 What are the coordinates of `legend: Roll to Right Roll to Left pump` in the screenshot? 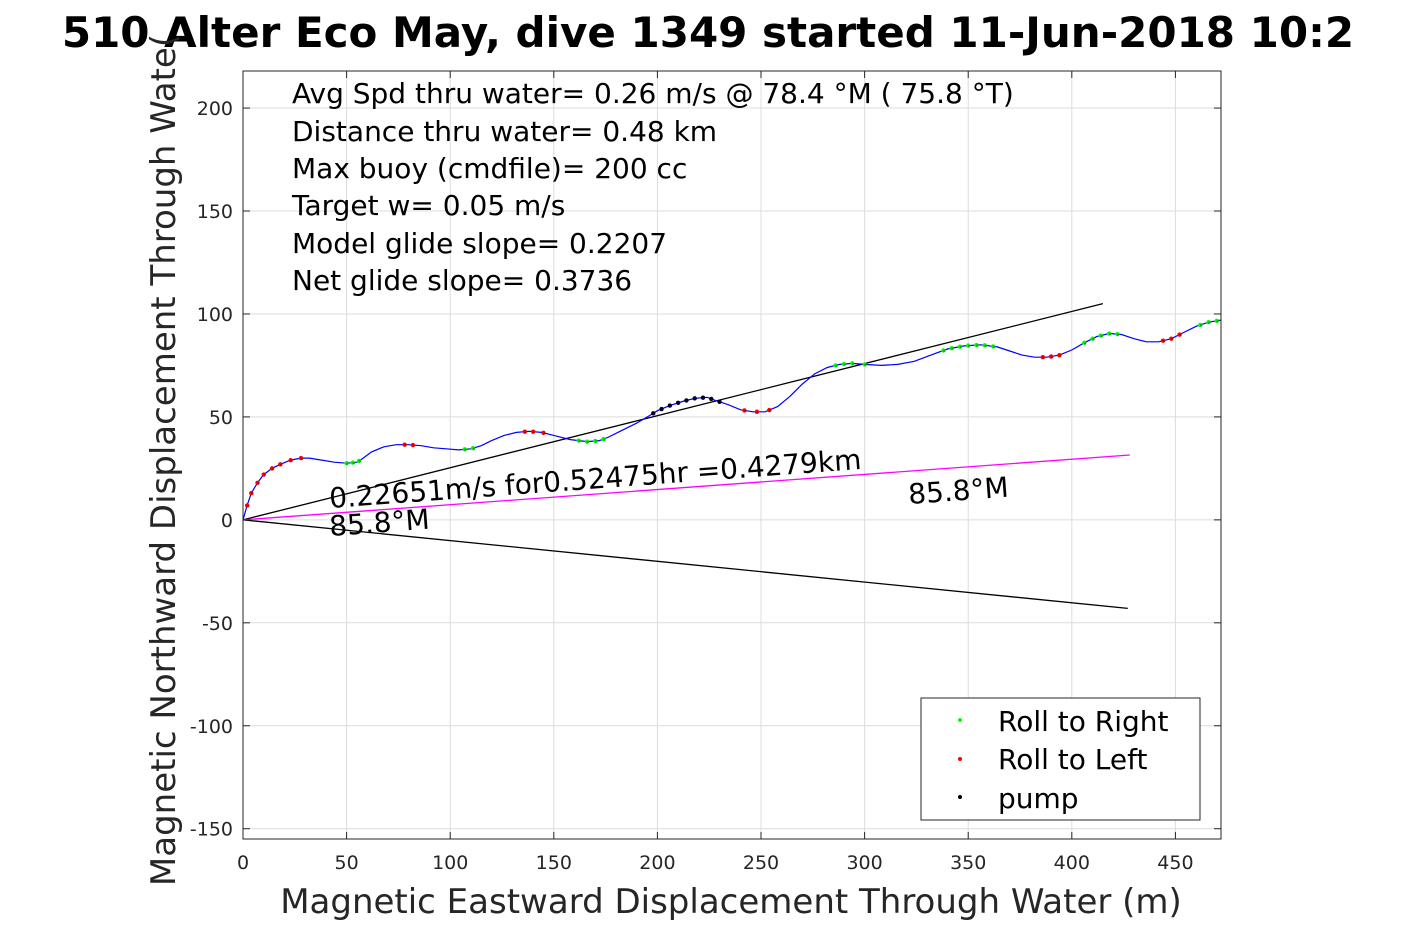 It's located at (1060, 759).